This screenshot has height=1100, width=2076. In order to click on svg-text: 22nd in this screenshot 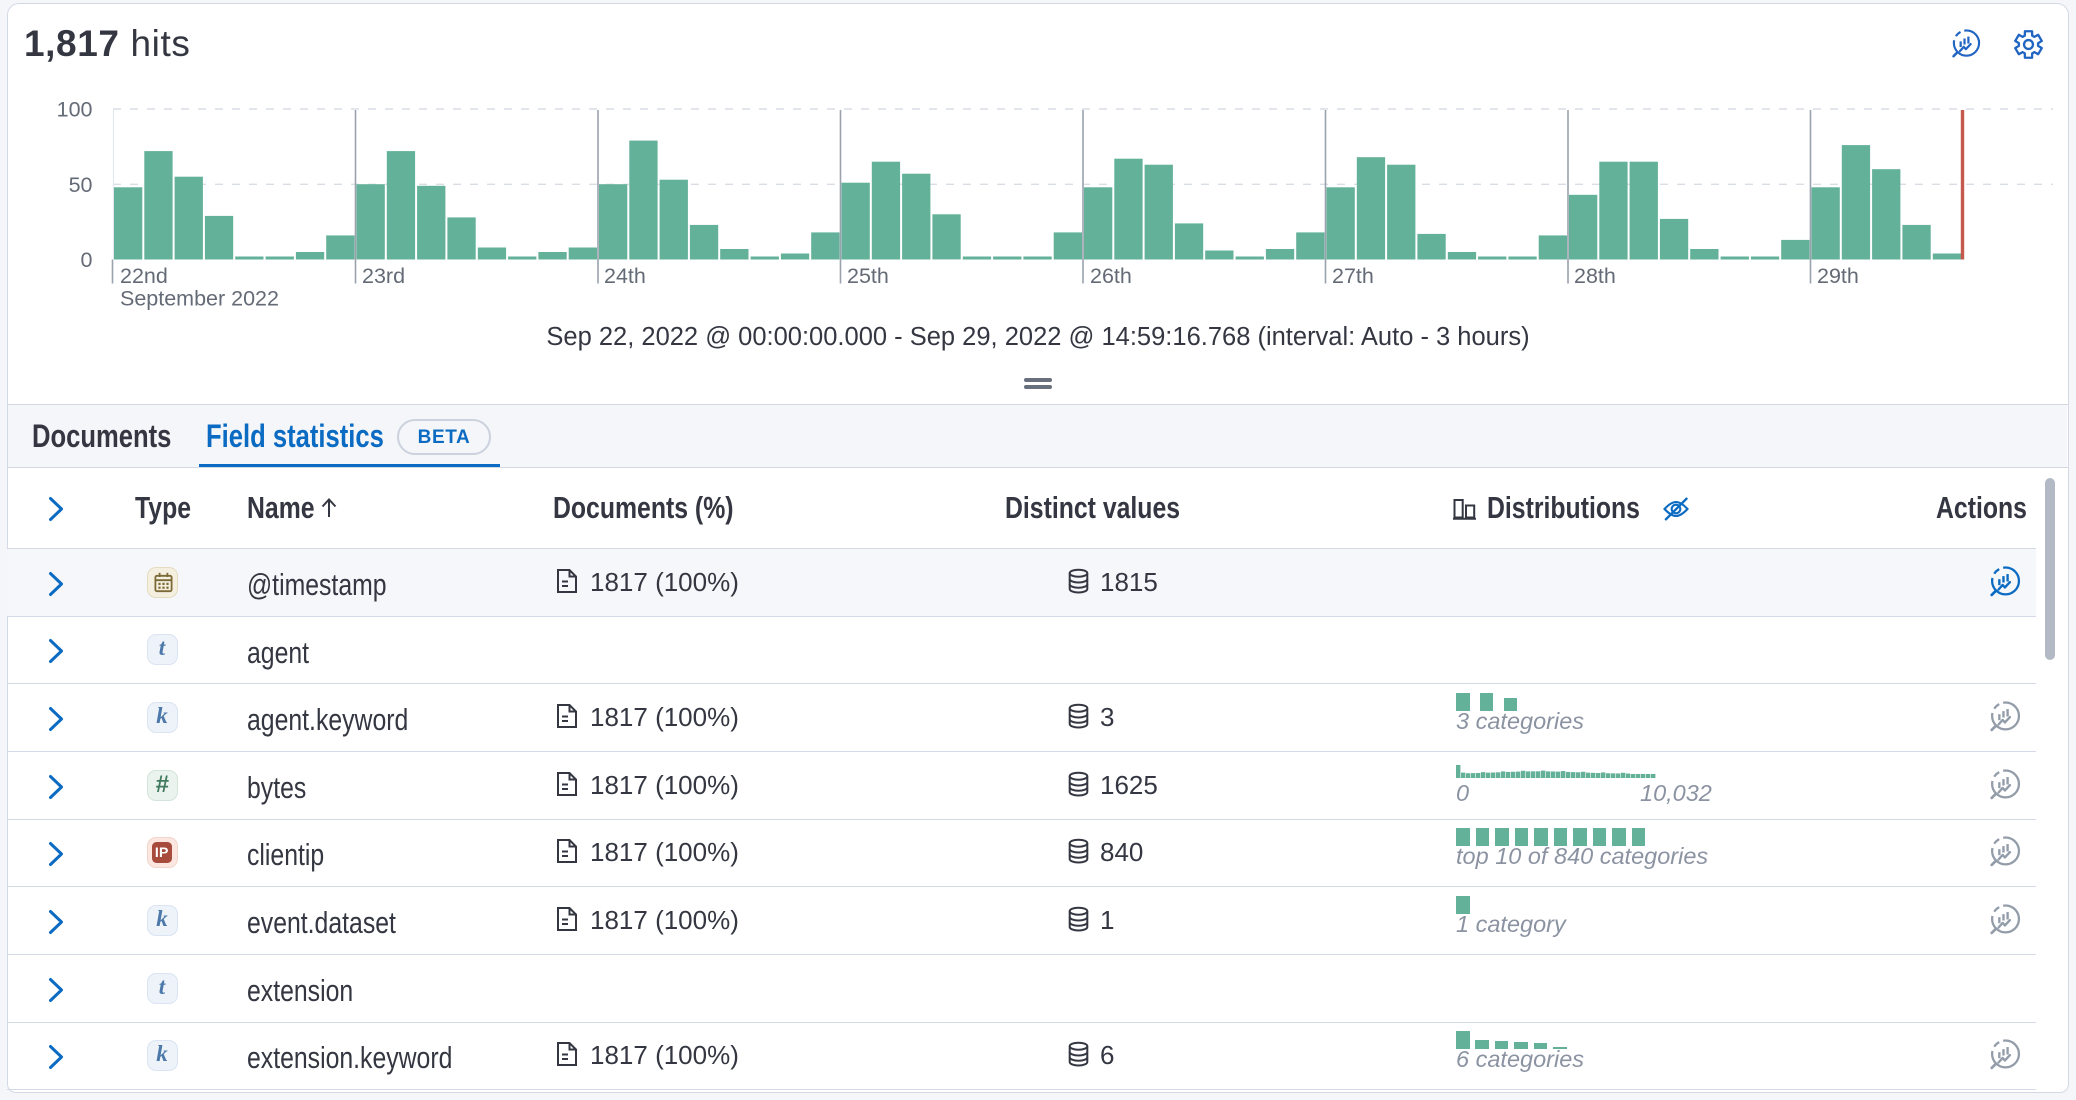, I will do `click(144, 276)`.